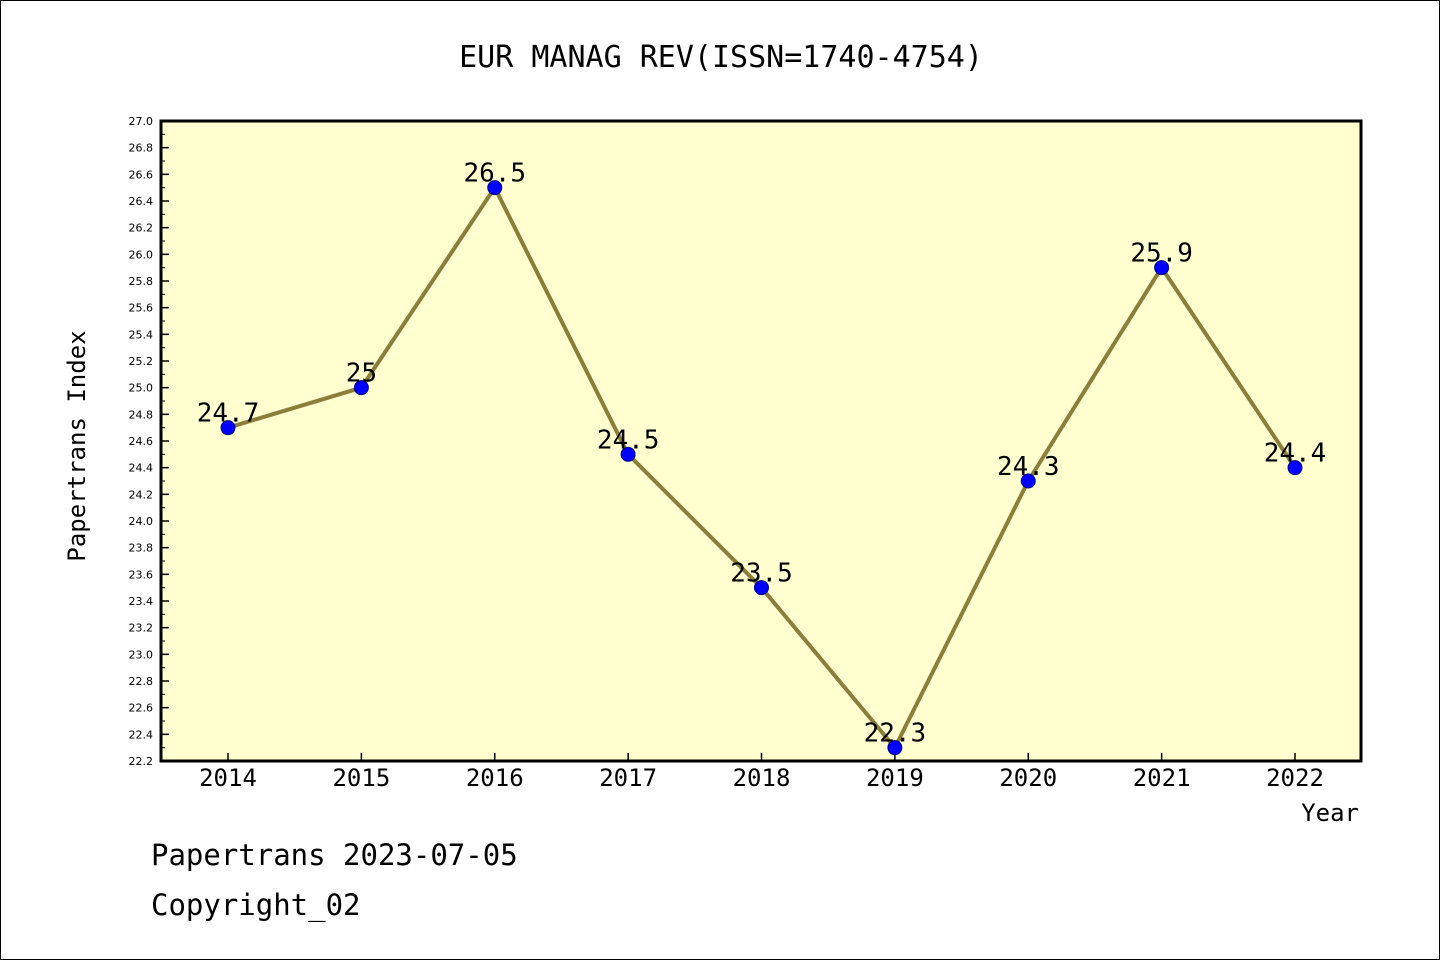  What do you see at coordinates (141, 174) in the screenshot?
I see `y-tick-label: 26.6` at bounding box center [141, 174].